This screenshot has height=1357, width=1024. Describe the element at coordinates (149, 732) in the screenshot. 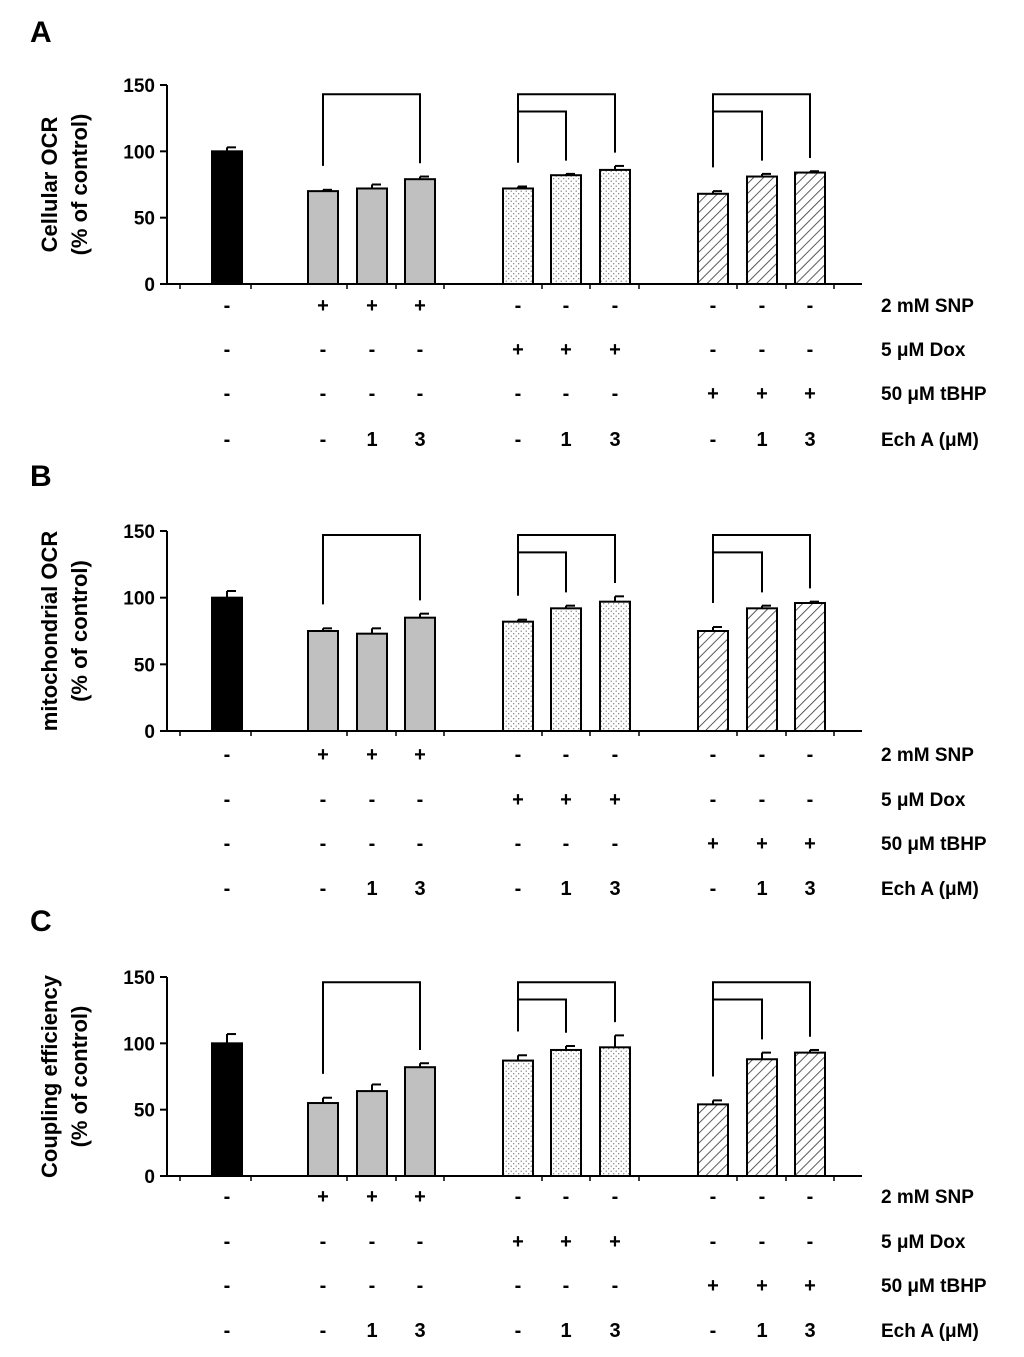

I see `y-tick-label: 0` at that location.